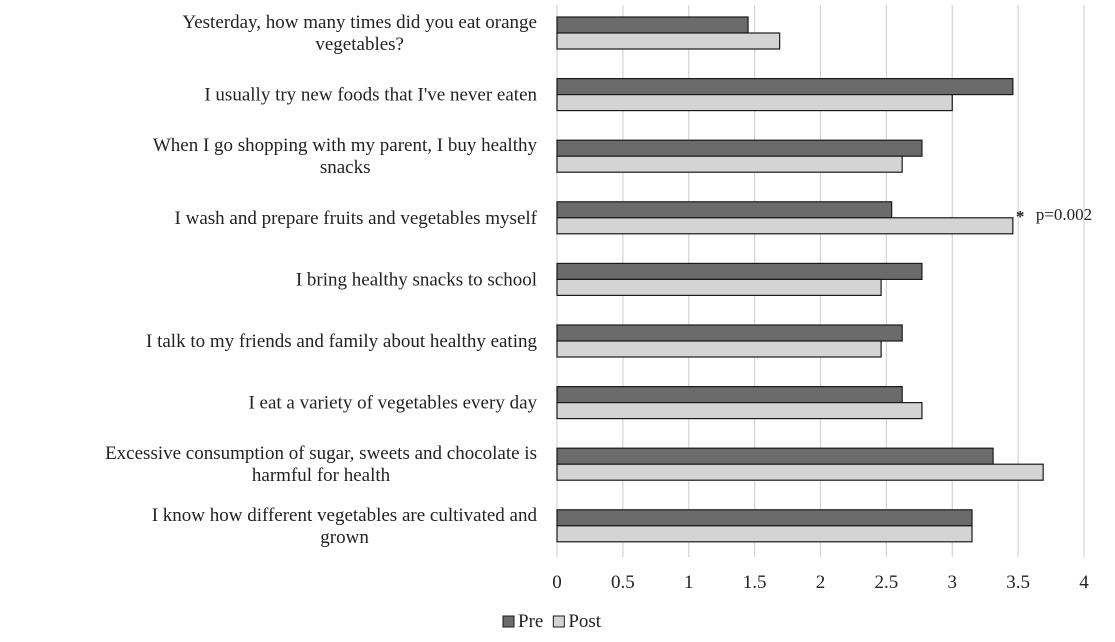 The image size is (1115, 642). I want to click on p-value-label: p=0.002, so click(1064, 214).